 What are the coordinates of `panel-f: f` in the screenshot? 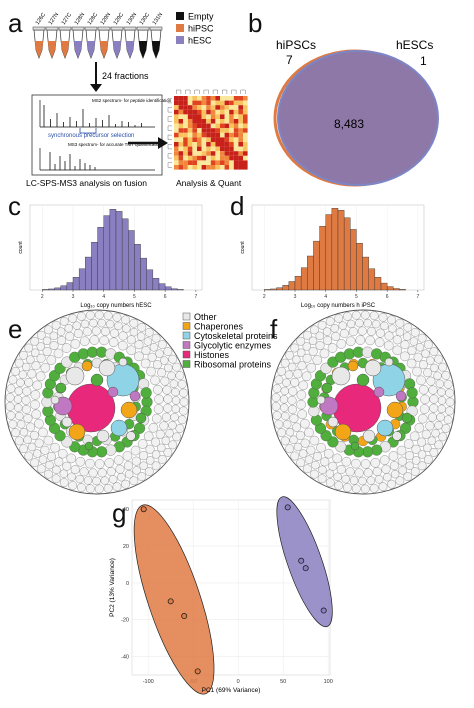 It's located at (363, 402).